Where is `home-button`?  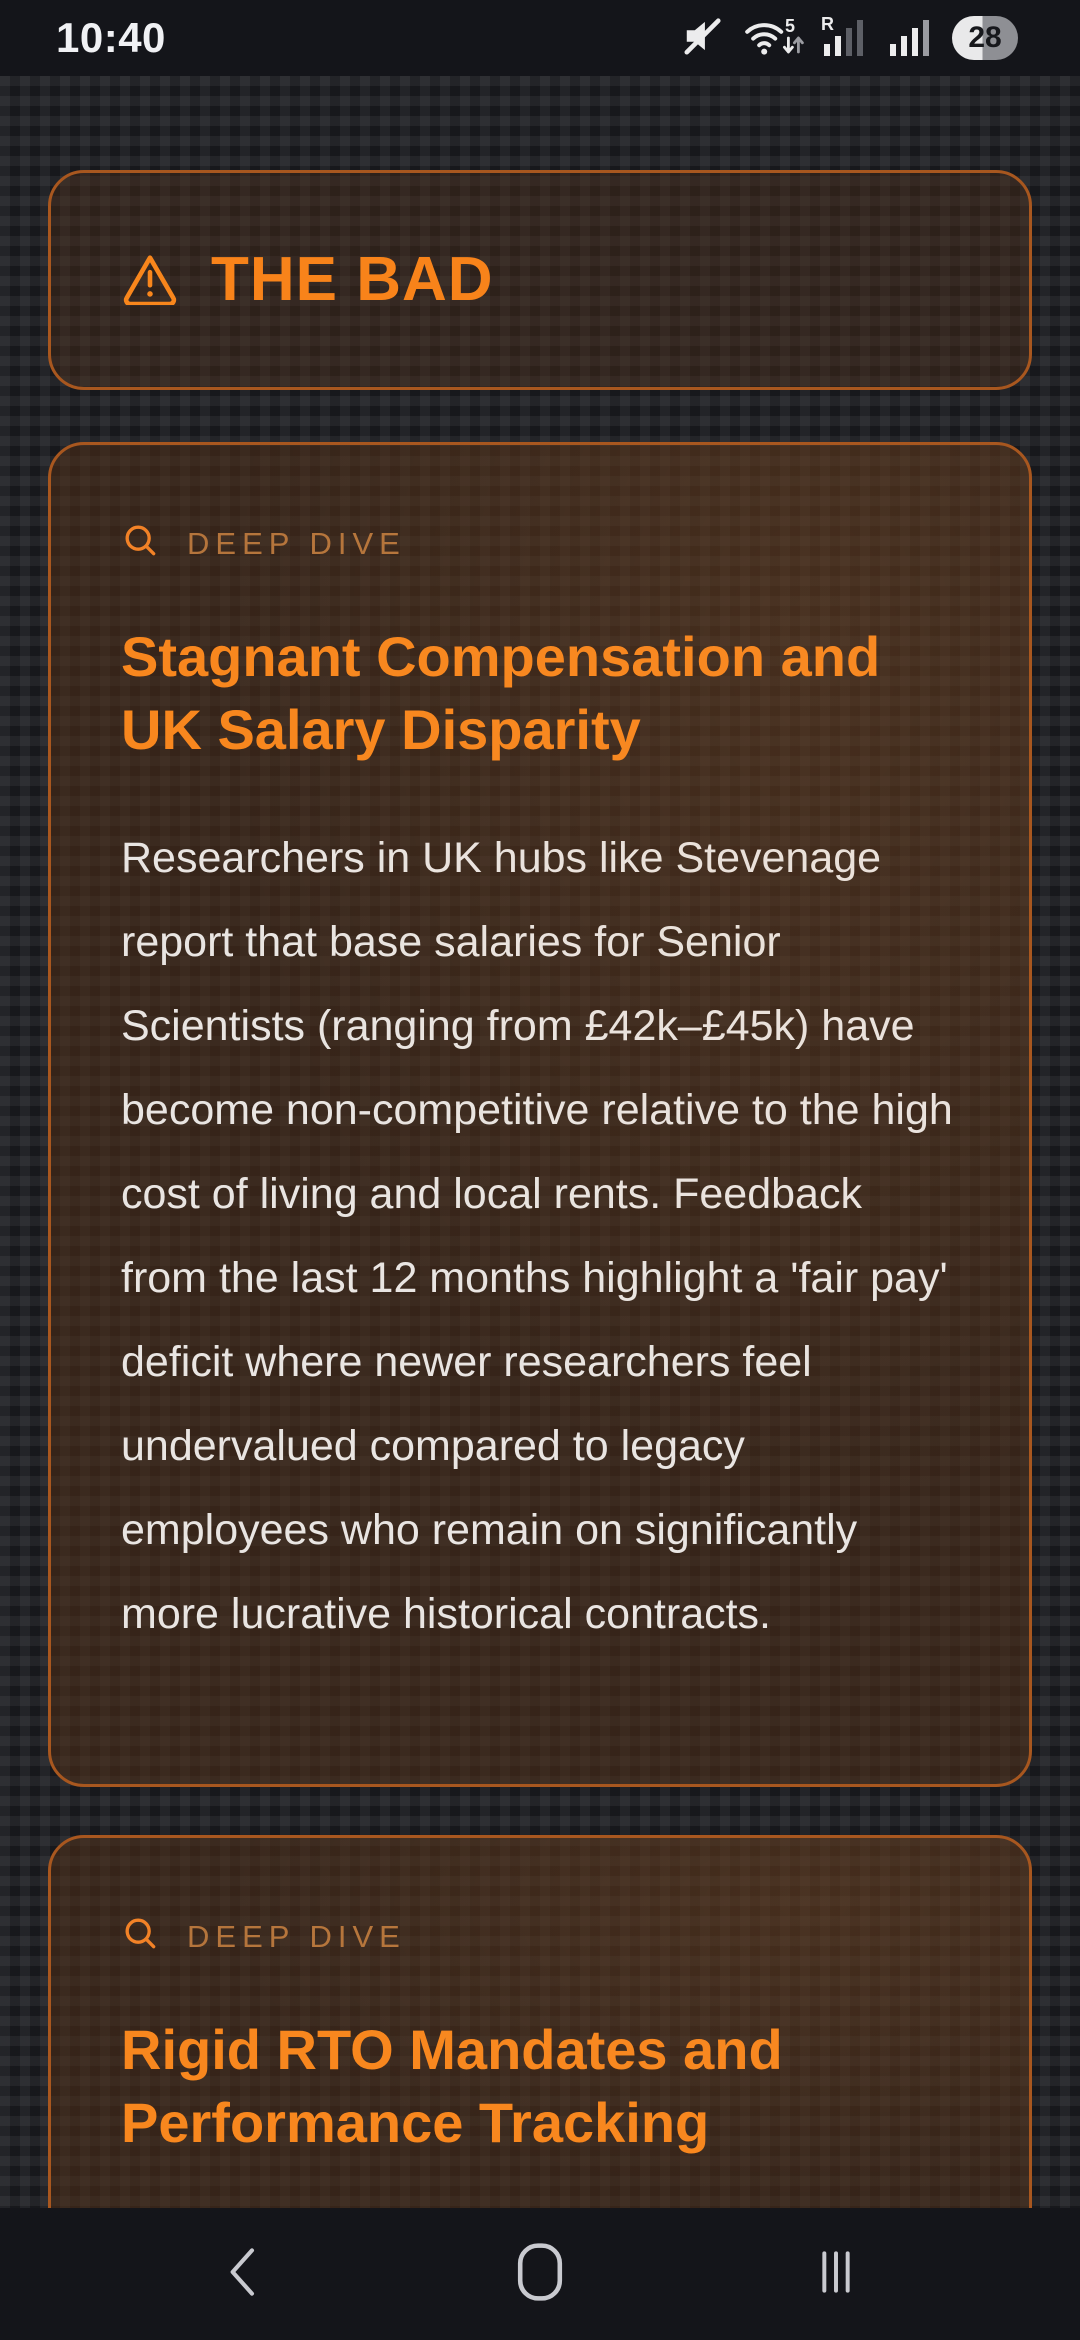 home-button is located at coordinates (540, 2274).